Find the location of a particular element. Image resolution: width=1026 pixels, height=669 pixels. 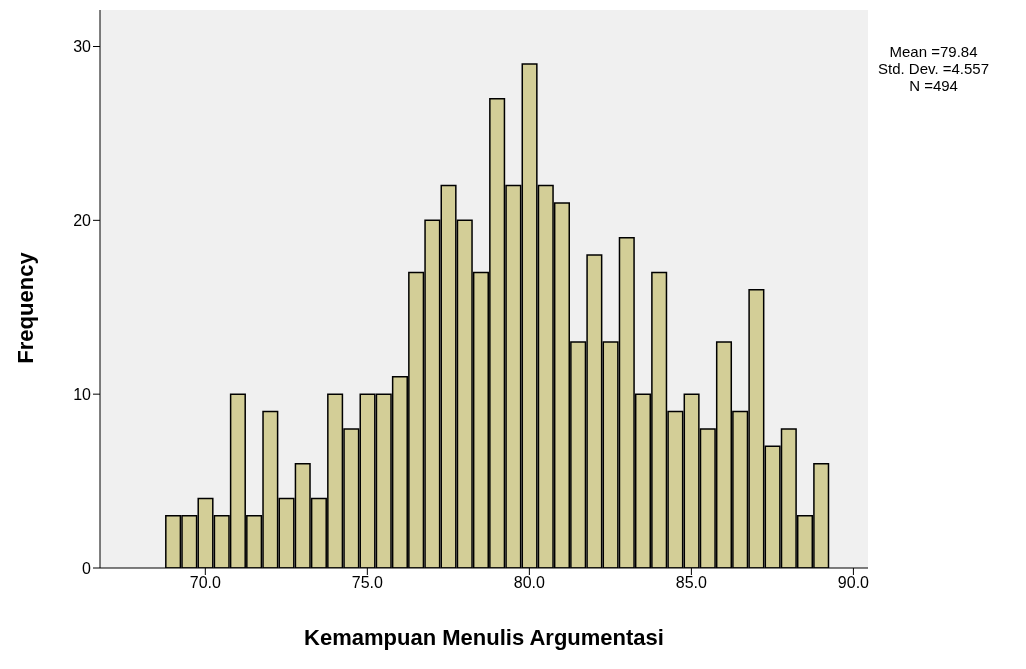

x-tick-label: 80.0 is located at coordinates (529, 583).